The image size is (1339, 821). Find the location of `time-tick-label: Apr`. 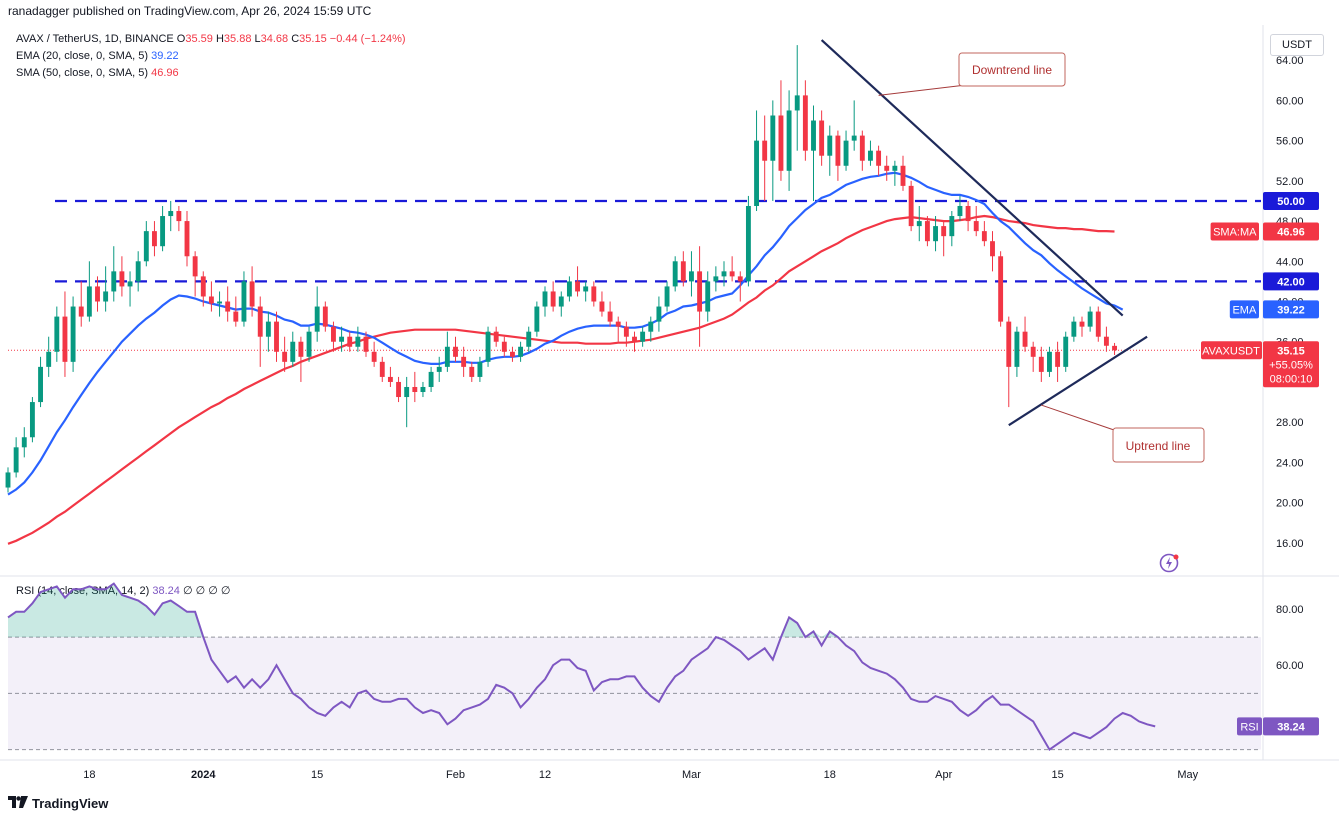

time-tick-label: Apr is located at coordinates (943, 775).